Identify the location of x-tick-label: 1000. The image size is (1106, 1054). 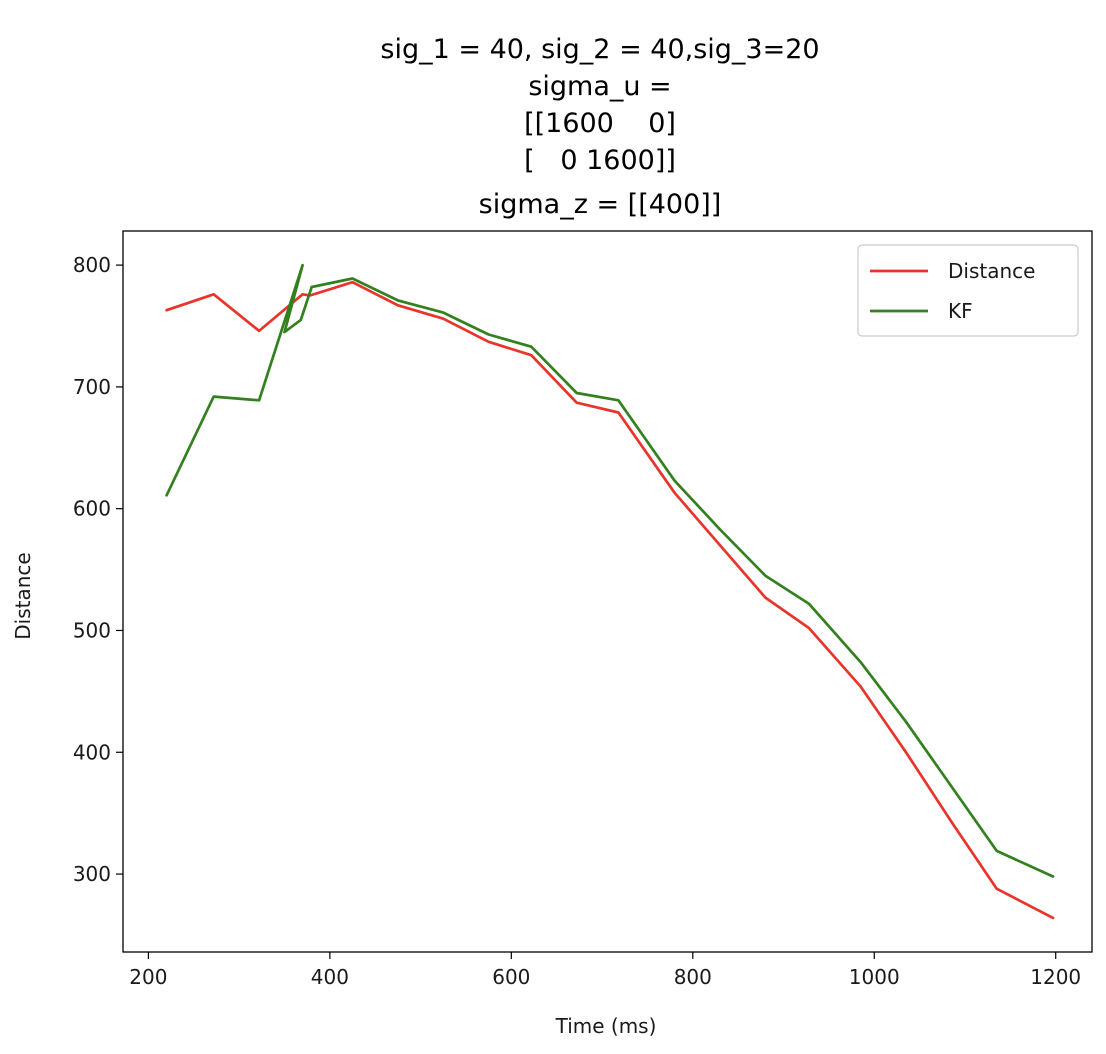
(874, 977).